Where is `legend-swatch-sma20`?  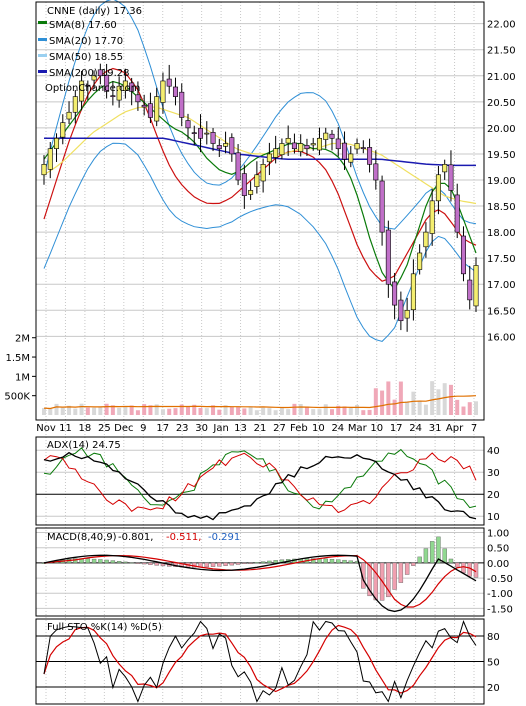
legend-swatch-sma20 is located at coordinates (42, 39).